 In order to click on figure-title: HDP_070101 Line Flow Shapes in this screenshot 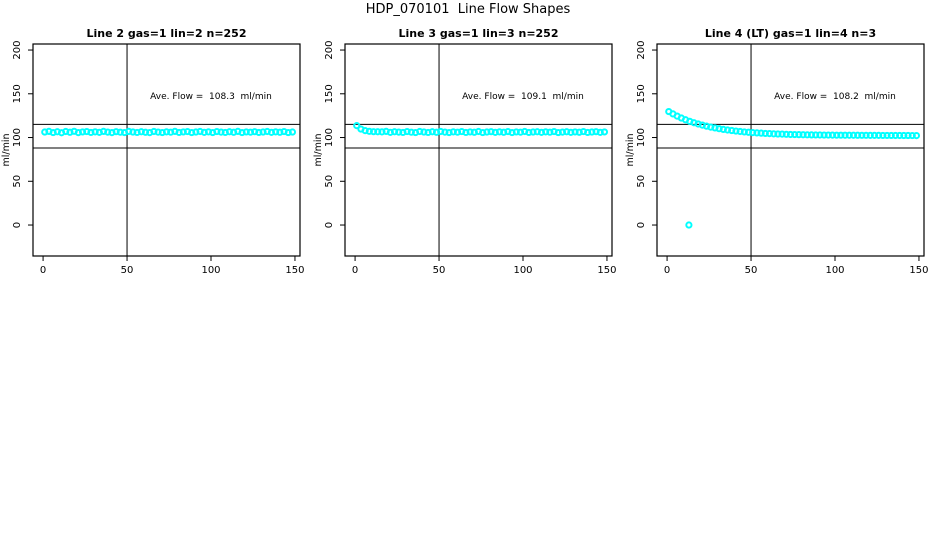, I will do `click(468, 9)`.